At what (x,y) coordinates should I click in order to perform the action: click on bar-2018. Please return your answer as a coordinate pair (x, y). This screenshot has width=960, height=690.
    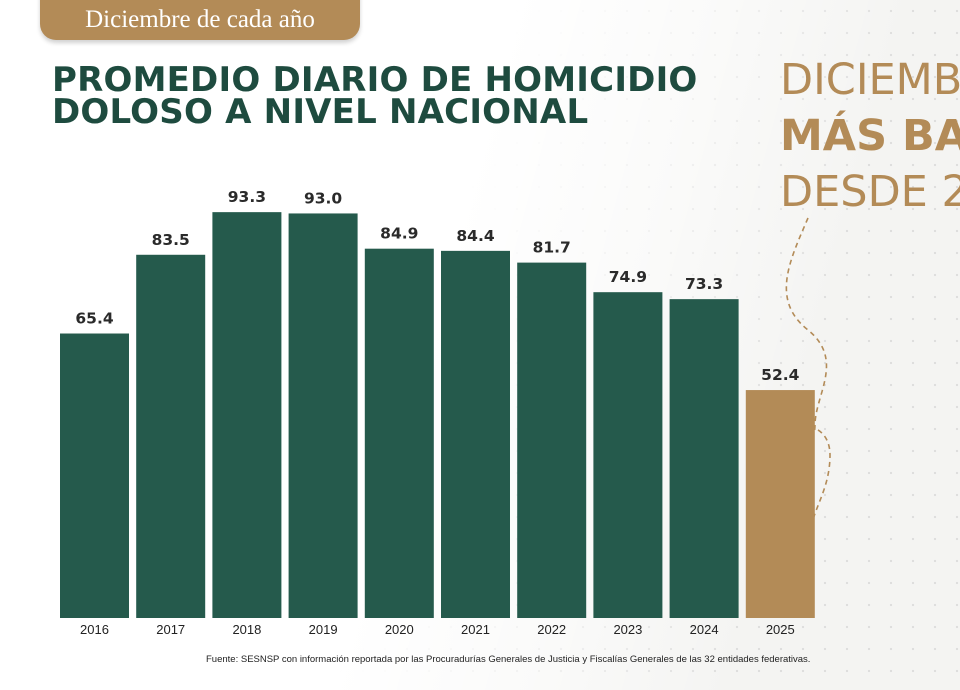
    Looking at the image, I should click on (247, 415).